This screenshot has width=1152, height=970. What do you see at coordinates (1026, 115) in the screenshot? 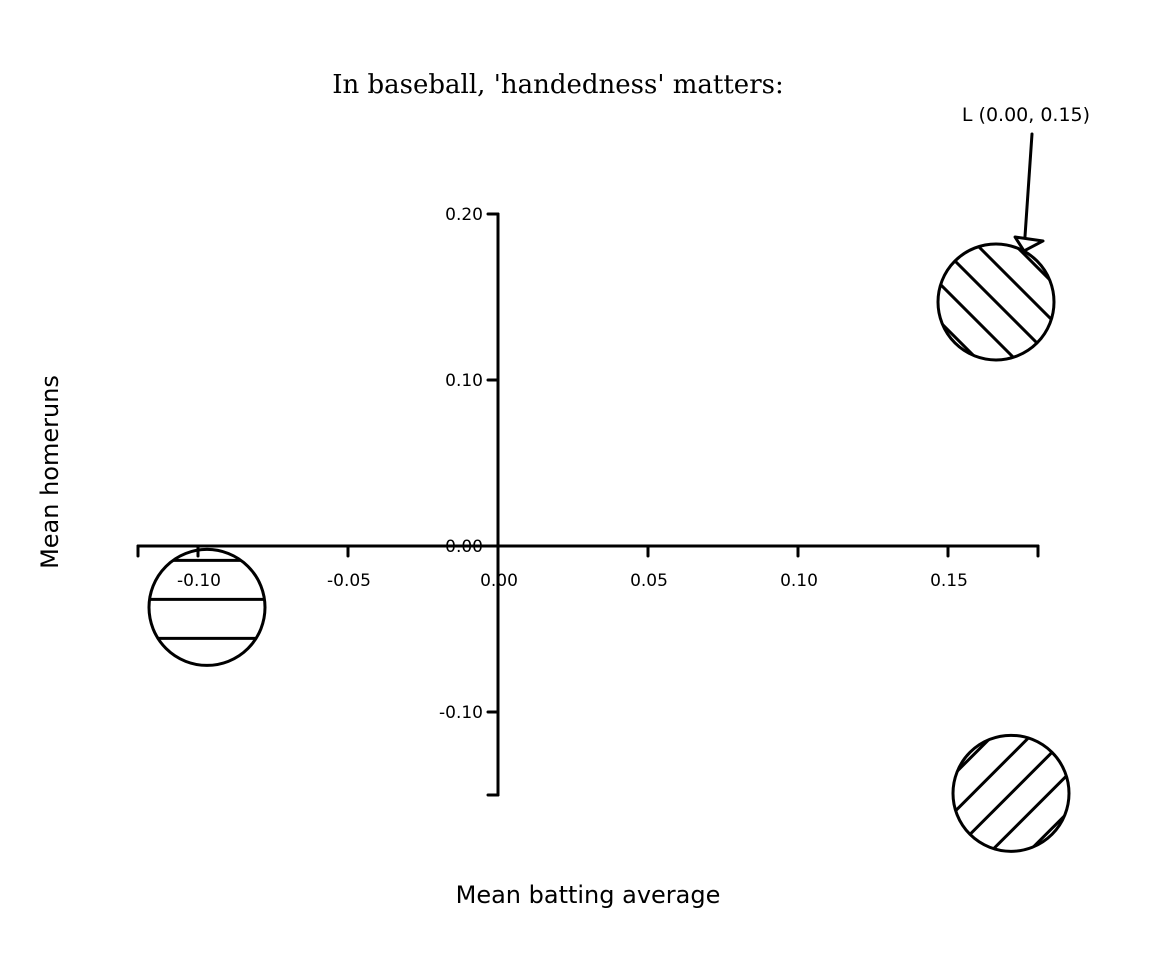
I see `point-annotation: L (0.00, 0.15)` at bounding box center [1026, 115].